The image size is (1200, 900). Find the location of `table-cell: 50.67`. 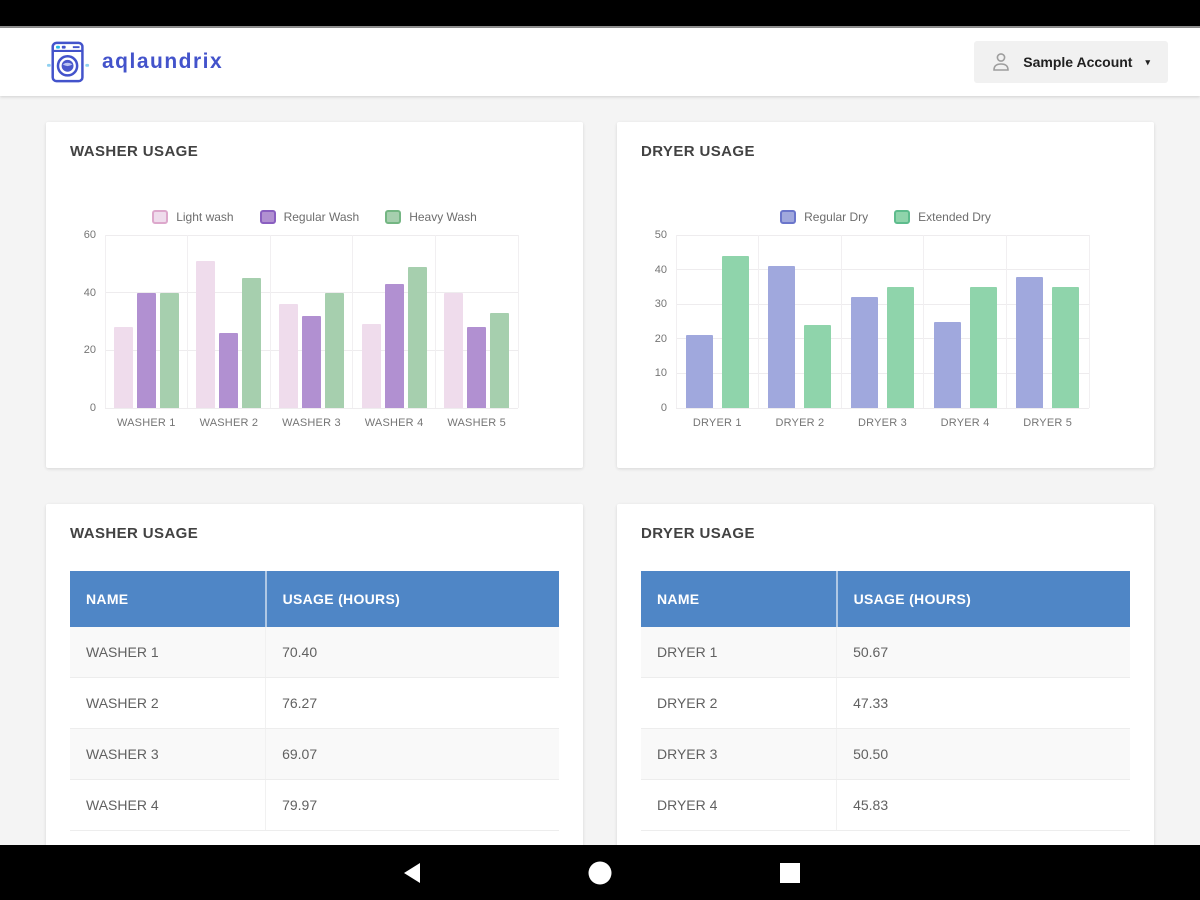

table-cell: 50.67 is located at coordinates (983, 652).